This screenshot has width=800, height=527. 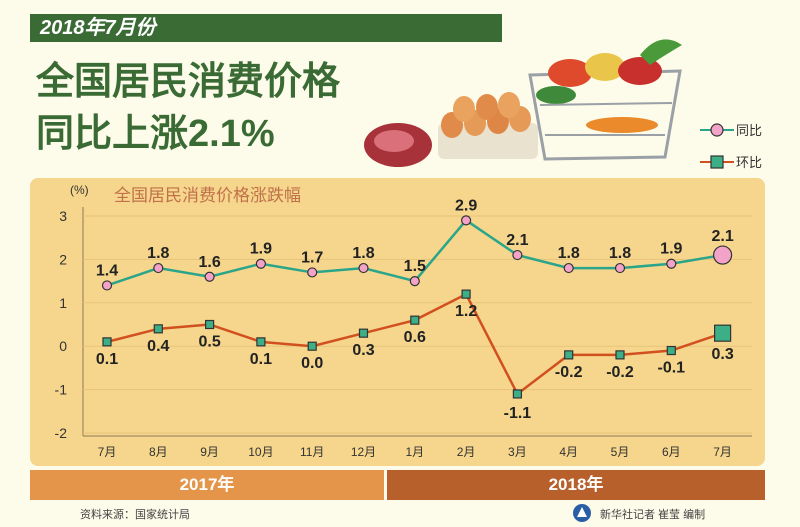 I want to click on mom-data-label: -1.1, so click(x=518, y=413).